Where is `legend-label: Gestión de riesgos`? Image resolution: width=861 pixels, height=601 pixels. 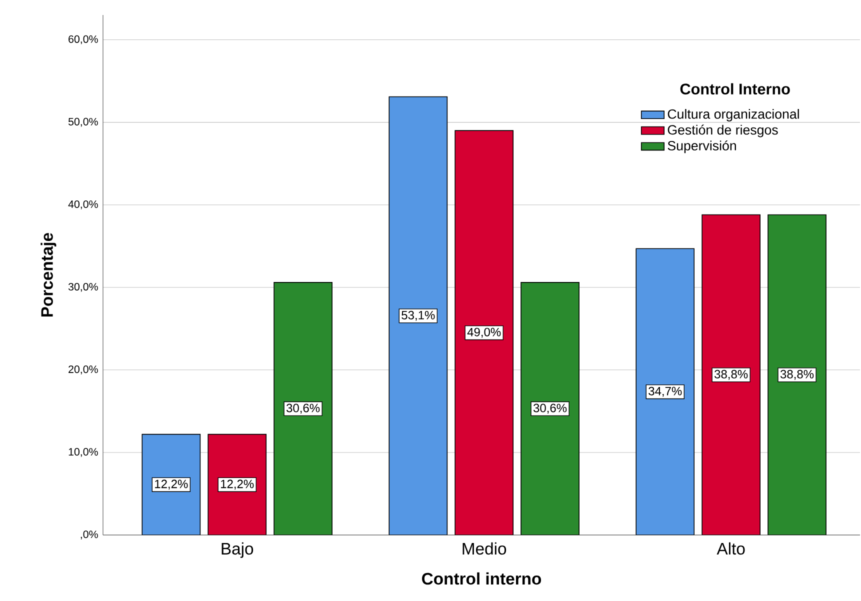 legend-label: Gestión de riesgos is located at coordinates (723, 131).